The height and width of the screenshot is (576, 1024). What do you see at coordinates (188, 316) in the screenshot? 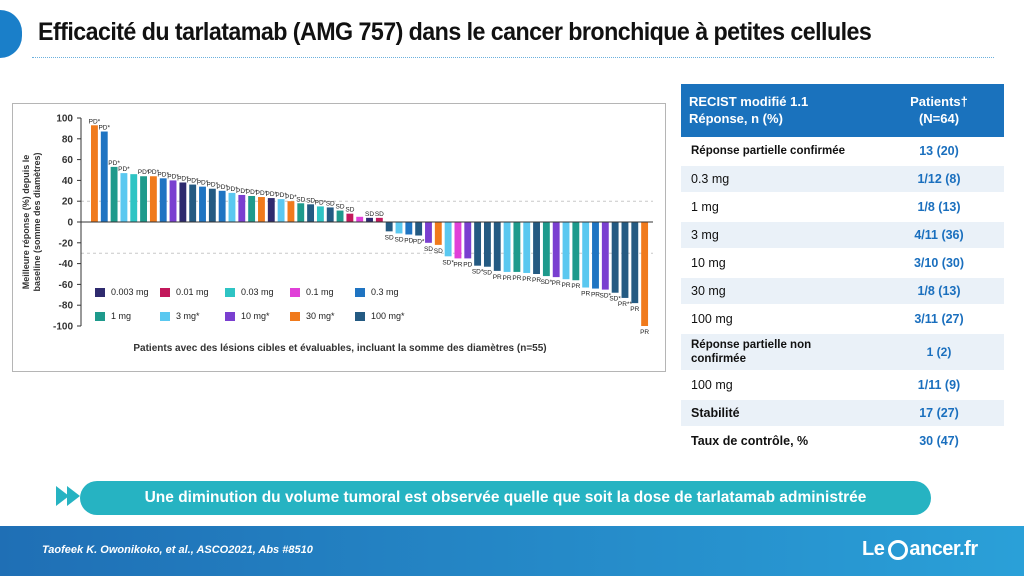
I see `legend-label: 3 mg*` at bounding box center [188, 316].